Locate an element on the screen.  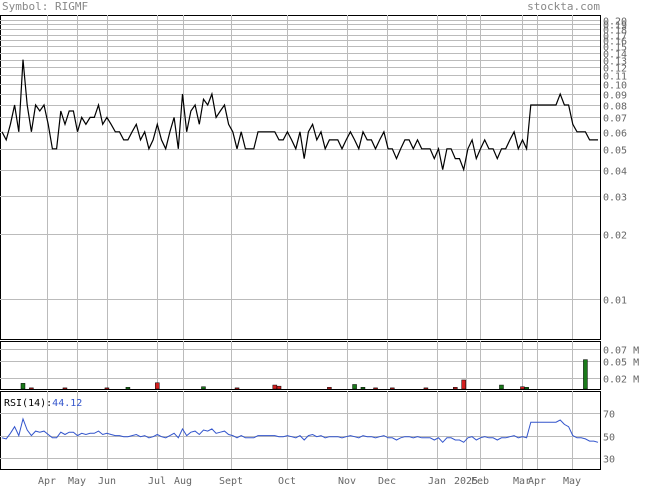
price-tick-label: 0.07 is located at coordinates (615, 119).